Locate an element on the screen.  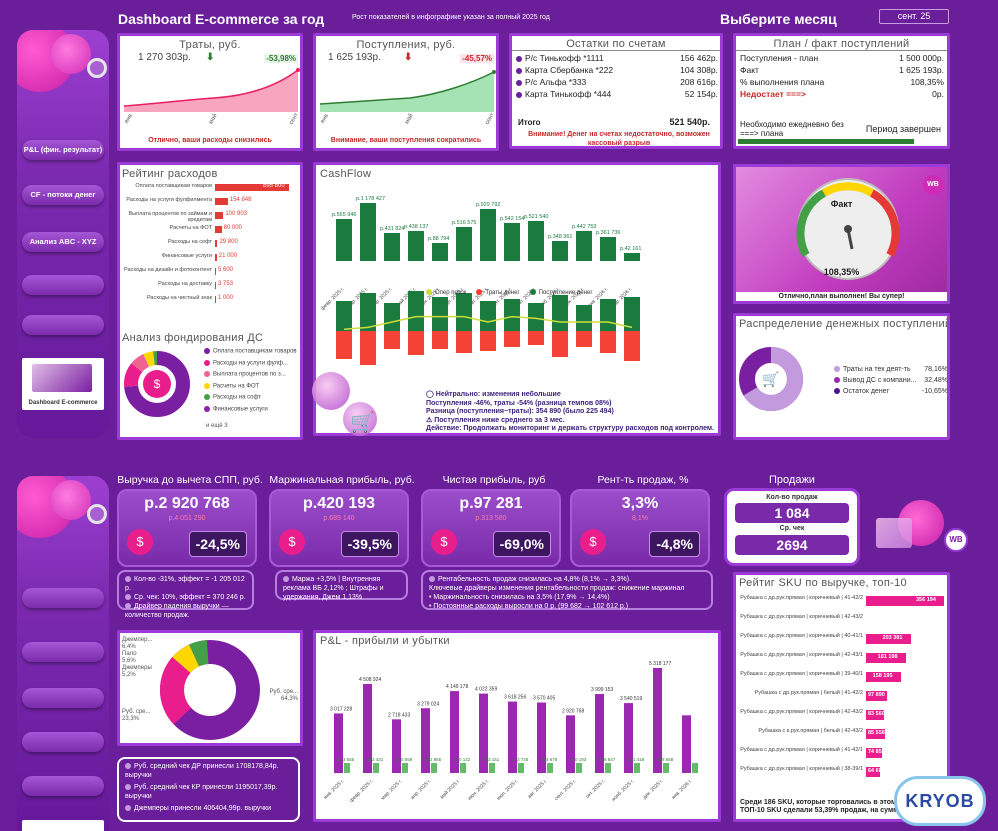
rating-value: 5 600 is located at coordinates (226, 270).